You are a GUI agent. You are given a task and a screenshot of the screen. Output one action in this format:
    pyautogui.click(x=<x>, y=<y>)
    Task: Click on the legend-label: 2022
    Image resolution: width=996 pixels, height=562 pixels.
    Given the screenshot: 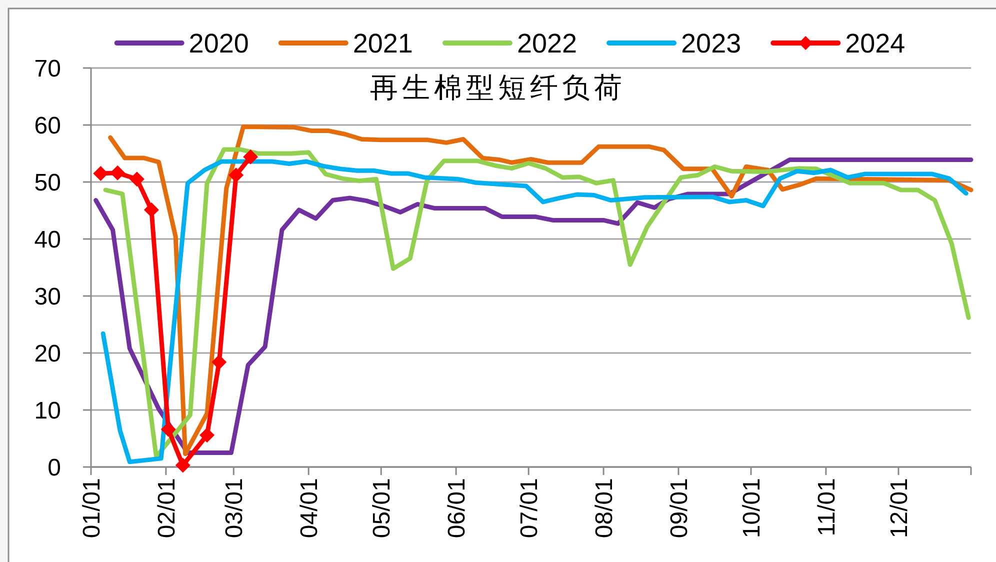 What is the action you would take?
    pyautogui.click(x=547, y=43)
    